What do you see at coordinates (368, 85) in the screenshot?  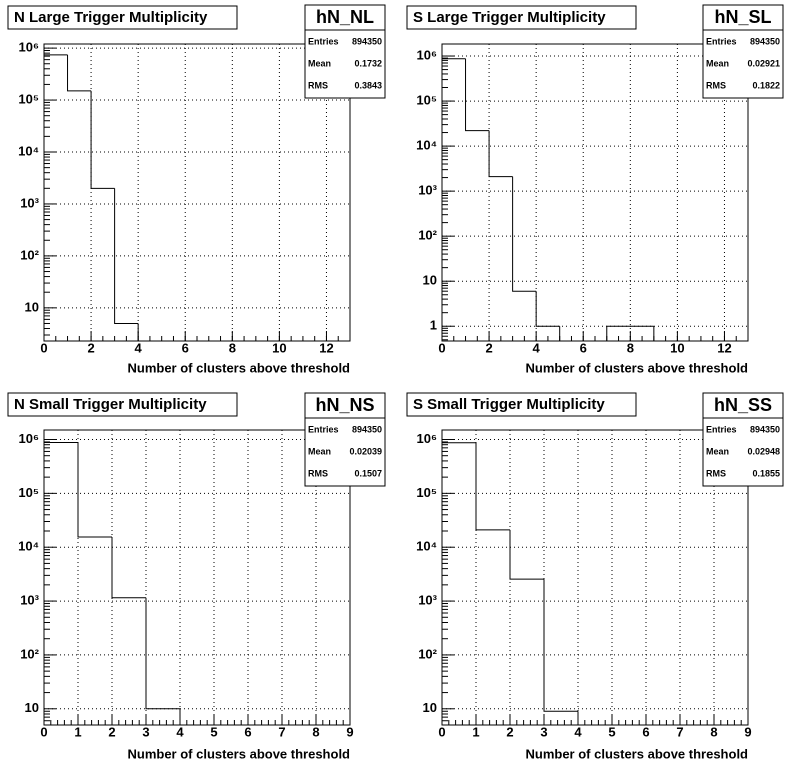 I see `stats-value: 0.3843` at bounding box center [368, 85].